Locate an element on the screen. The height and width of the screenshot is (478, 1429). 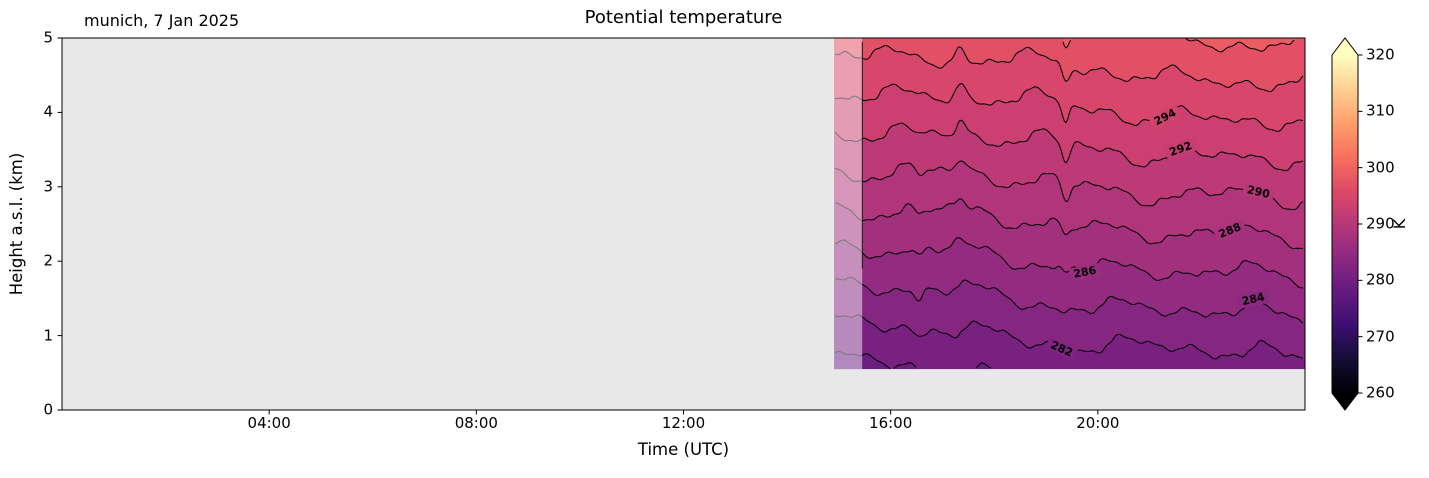
colorbar-tick-label: 320 is located at coordinates (1380, 54).